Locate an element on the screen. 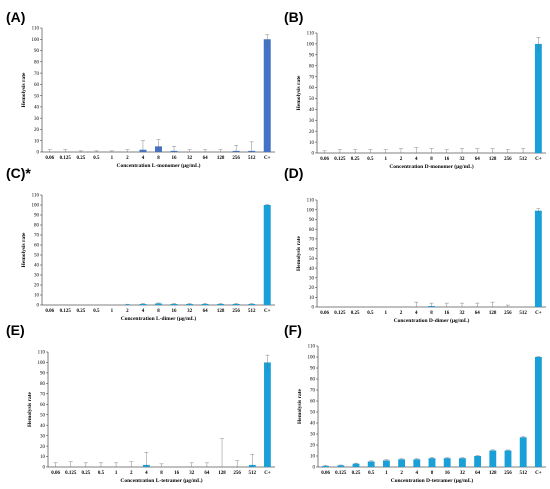 This screenshot has width=550, height=489. y-tick-label: 50 is located at coordinates (43, 415).